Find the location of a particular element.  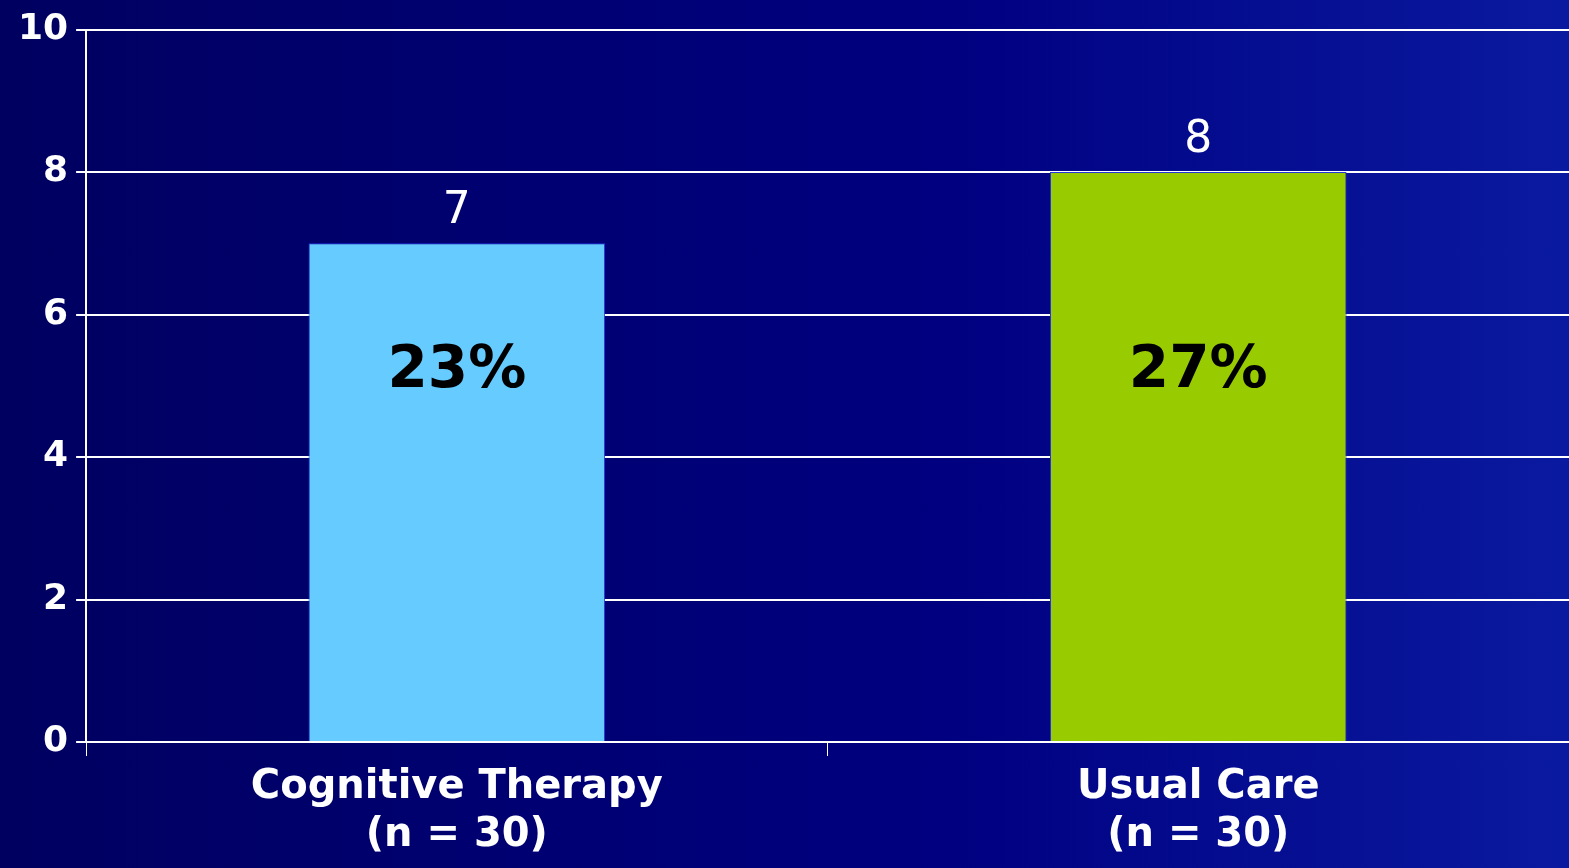

y-tick-label: 8 is located at coordinates (56, 169).